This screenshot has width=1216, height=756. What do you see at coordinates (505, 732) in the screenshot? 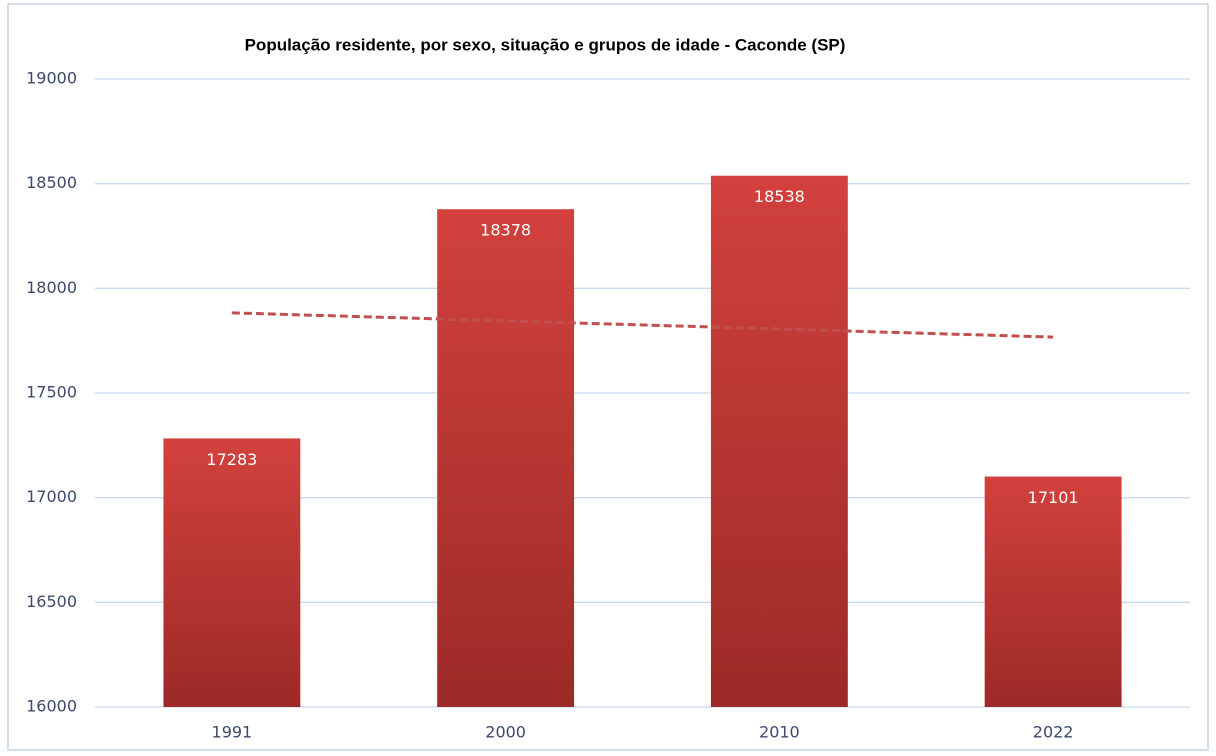
I see `x-tick-label: 2000` at bounding box center [505, 732].